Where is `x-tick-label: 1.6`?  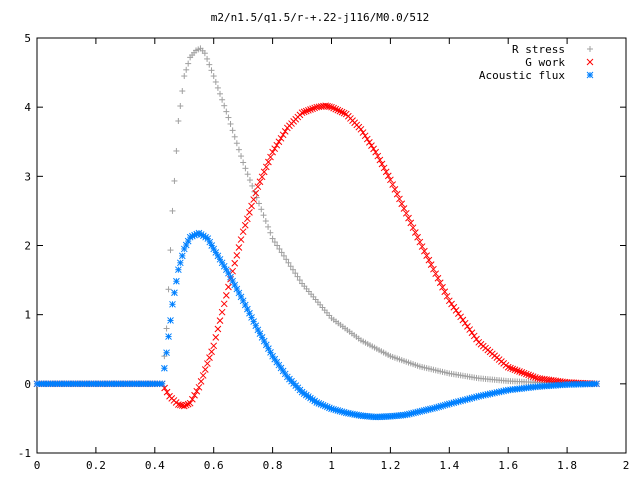
x-tick-label: 1.6 is located at coordinates (508, 465).